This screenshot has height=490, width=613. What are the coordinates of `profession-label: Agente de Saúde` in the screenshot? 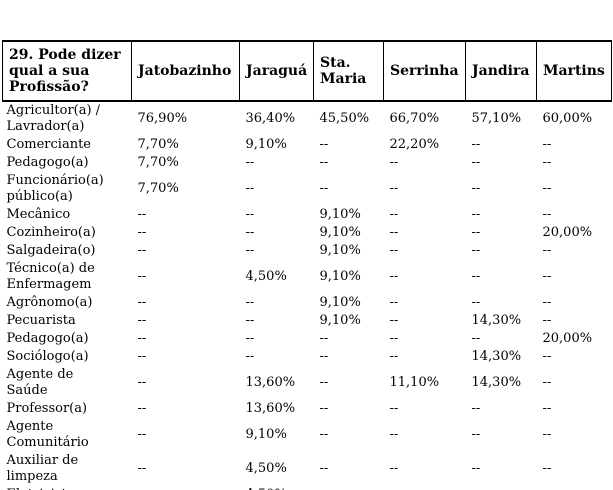 It's located at (40, 382).